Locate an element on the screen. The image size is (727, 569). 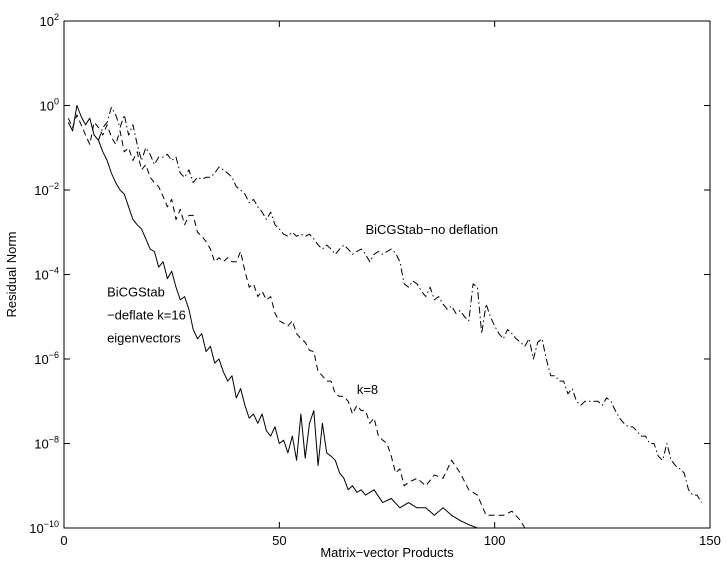
y-tick-label: 10⁻¹⁰ is located at coordinates (44, 527).